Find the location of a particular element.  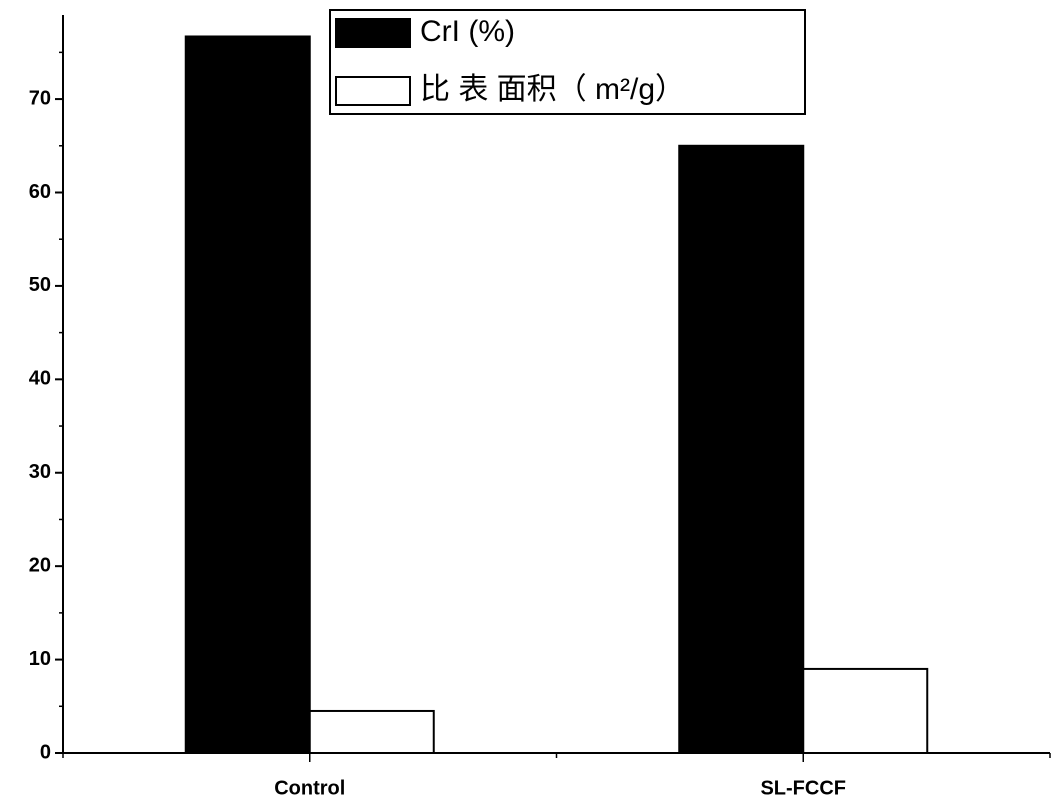

y-tick-label: 70 is located at coordinates (40, 98).